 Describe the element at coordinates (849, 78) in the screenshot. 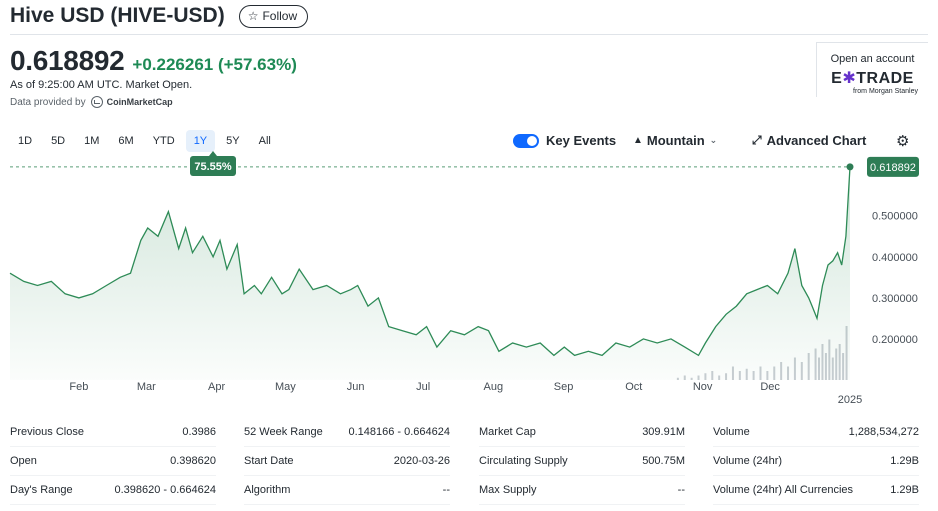

I see `logo-star: ✱` at that location.